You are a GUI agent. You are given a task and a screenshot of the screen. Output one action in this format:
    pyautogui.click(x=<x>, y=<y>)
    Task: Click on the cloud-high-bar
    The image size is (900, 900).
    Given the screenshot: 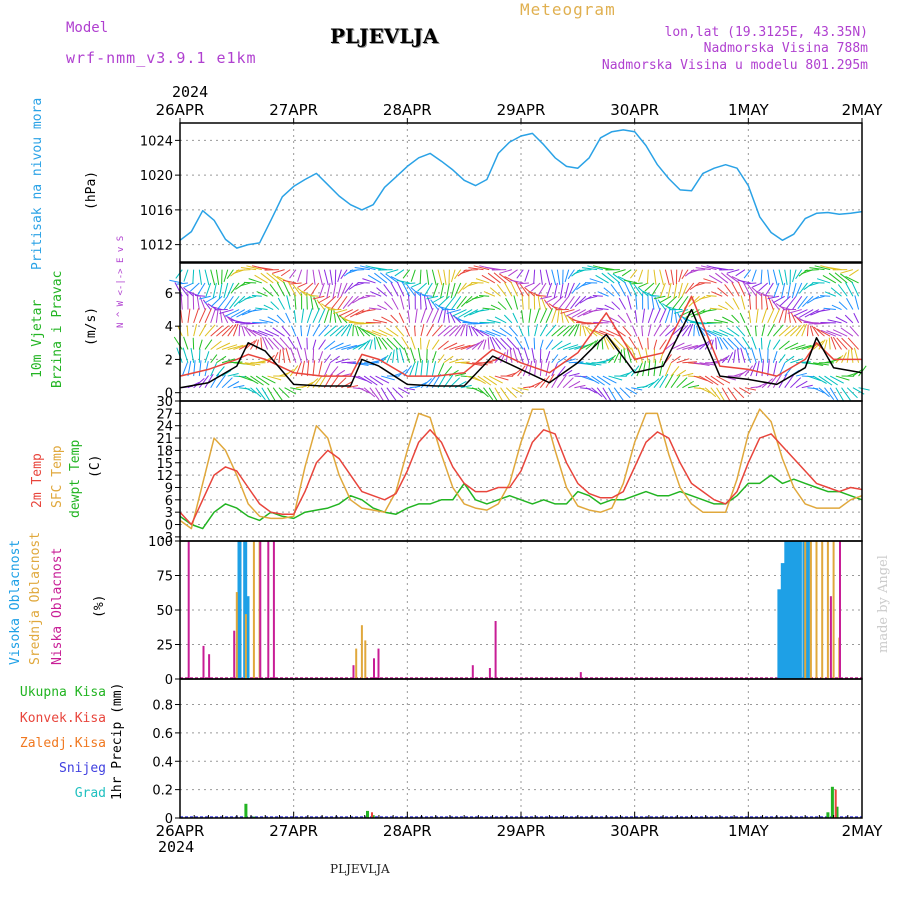 What is the action you would take?
    pyautogui.click(x=247, y=637)
    